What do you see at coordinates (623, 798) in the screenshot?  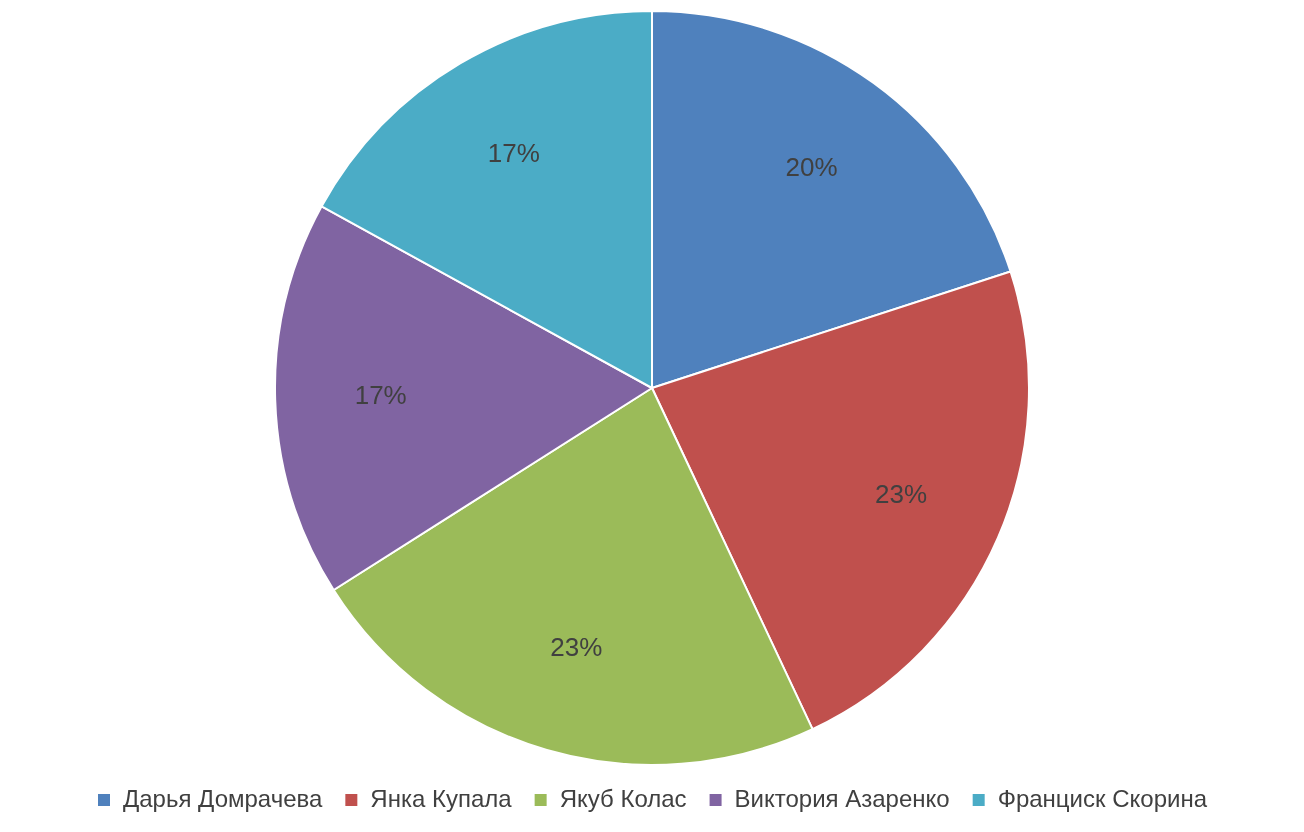 I see `legend-label: Якуб Колас` at bounding box center [623, 798].